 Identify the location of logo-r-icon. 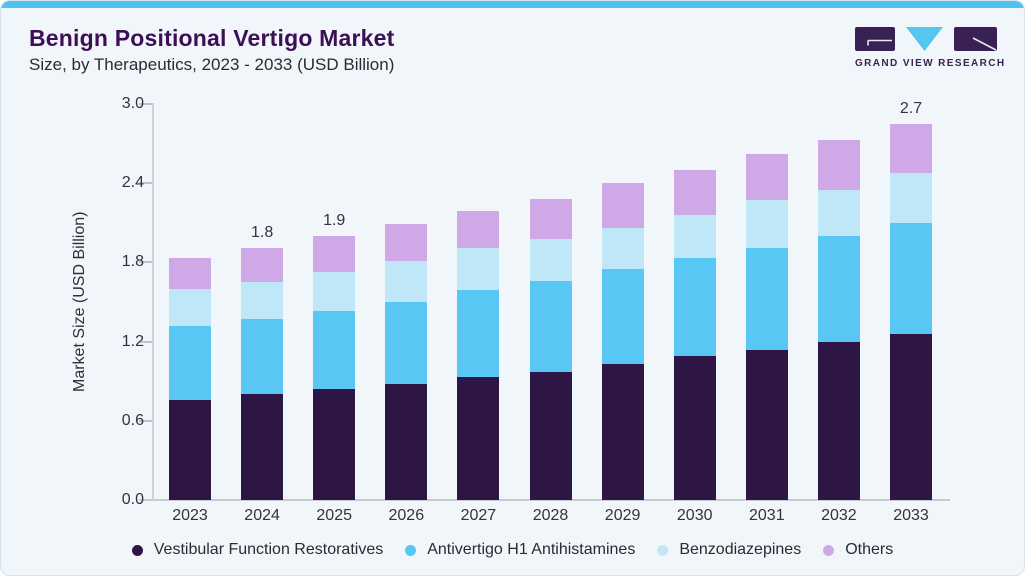
(975, 39).